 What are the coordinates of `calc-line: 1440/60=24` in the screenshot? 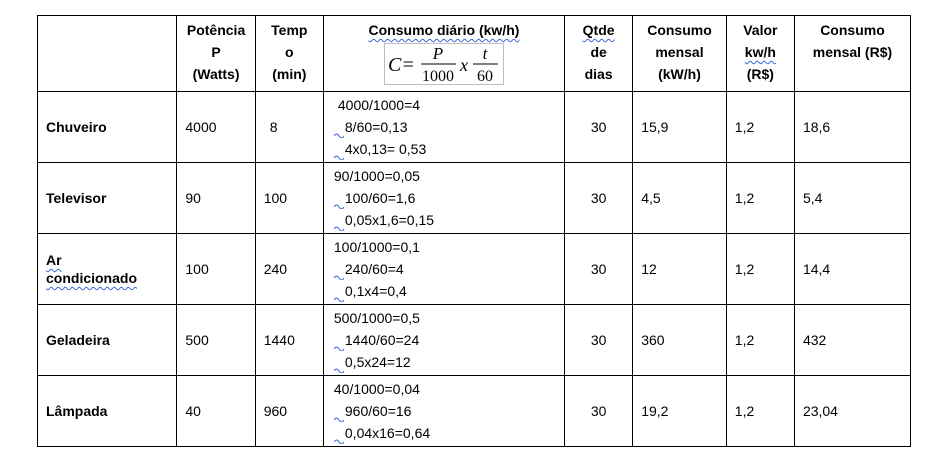 It's located at (448, 340).